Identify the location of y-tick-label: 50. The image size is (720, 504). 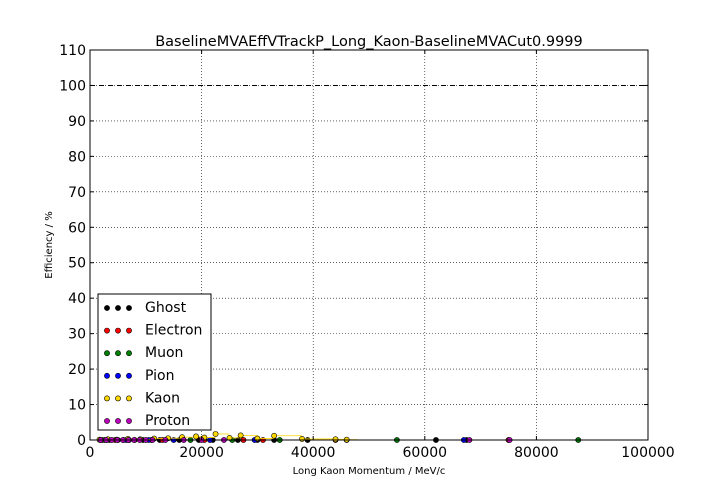
(77, 264).